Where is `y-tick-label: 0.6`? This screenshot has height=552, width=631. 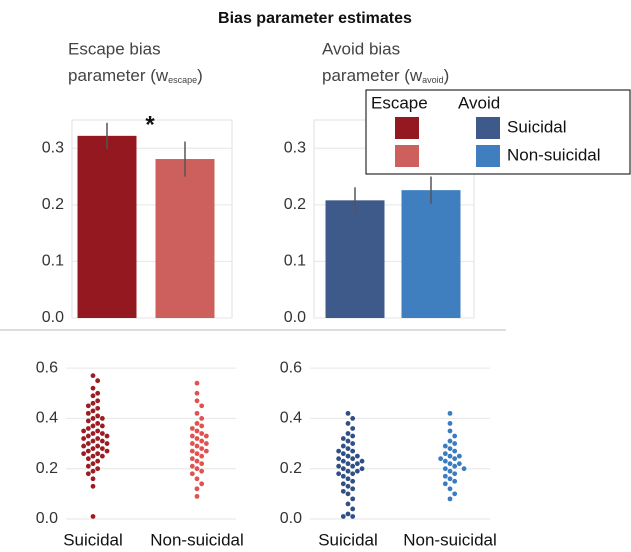
y-tick-label: 0.6 is located at coordinates (291, 367).